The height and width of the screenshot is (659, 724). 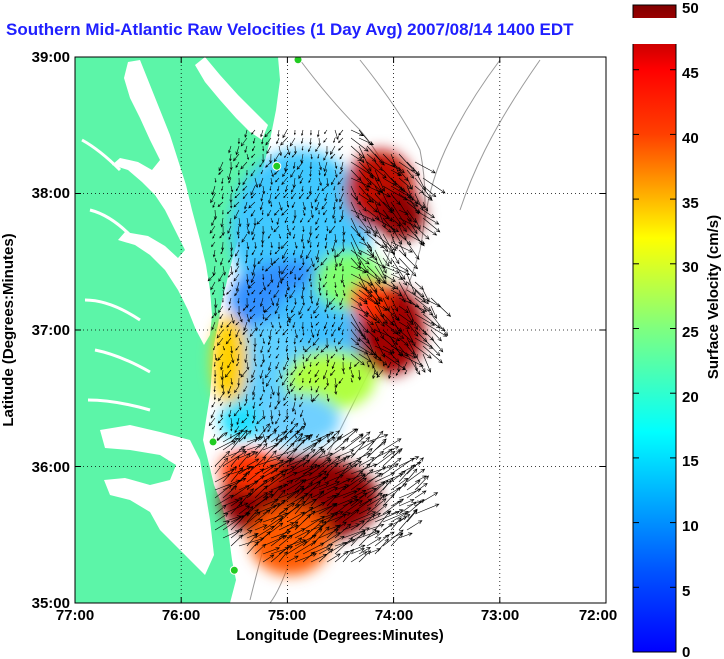 What do you see at coordinates (51, 603) in the screenshot?
I see `y-tick-label: 35:00` at bounding box center [51, 603].